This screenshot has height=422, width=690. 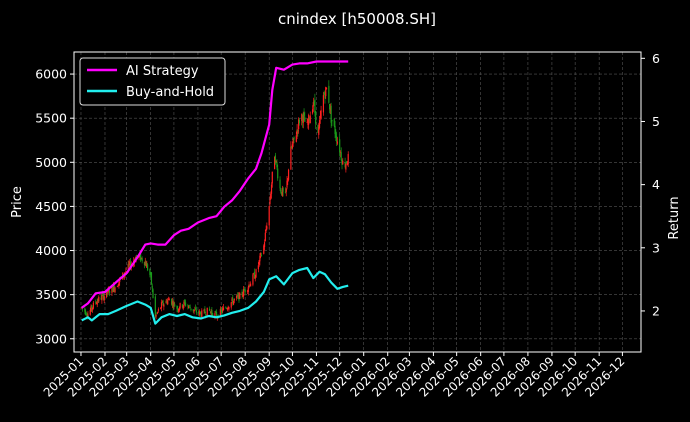 I want to click on y-axis-right-label: Return, so click(x=674, y=217).